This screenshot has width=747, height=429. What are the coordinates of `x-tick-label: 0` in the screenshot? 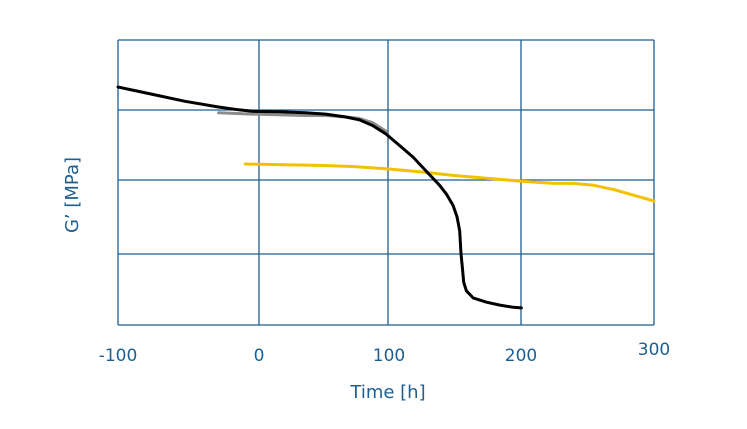 It's located at (259, 356).